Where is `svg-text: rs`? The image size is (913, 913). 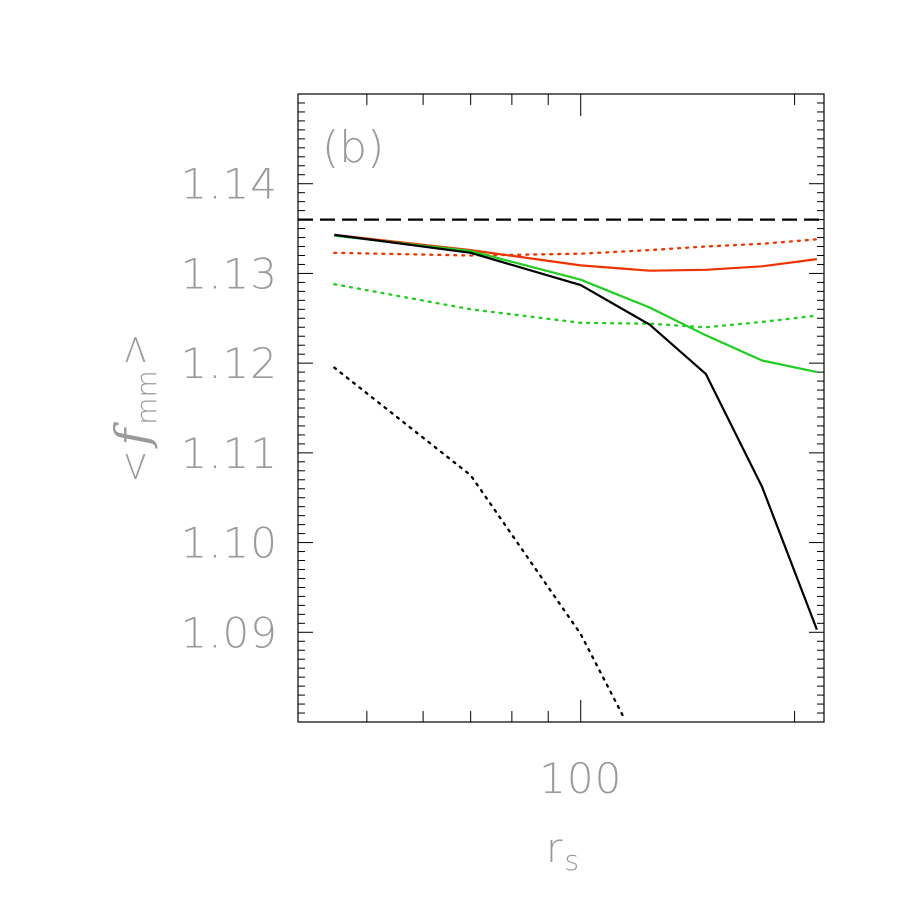 svg-text: rs is located at coordinates (562, 851).